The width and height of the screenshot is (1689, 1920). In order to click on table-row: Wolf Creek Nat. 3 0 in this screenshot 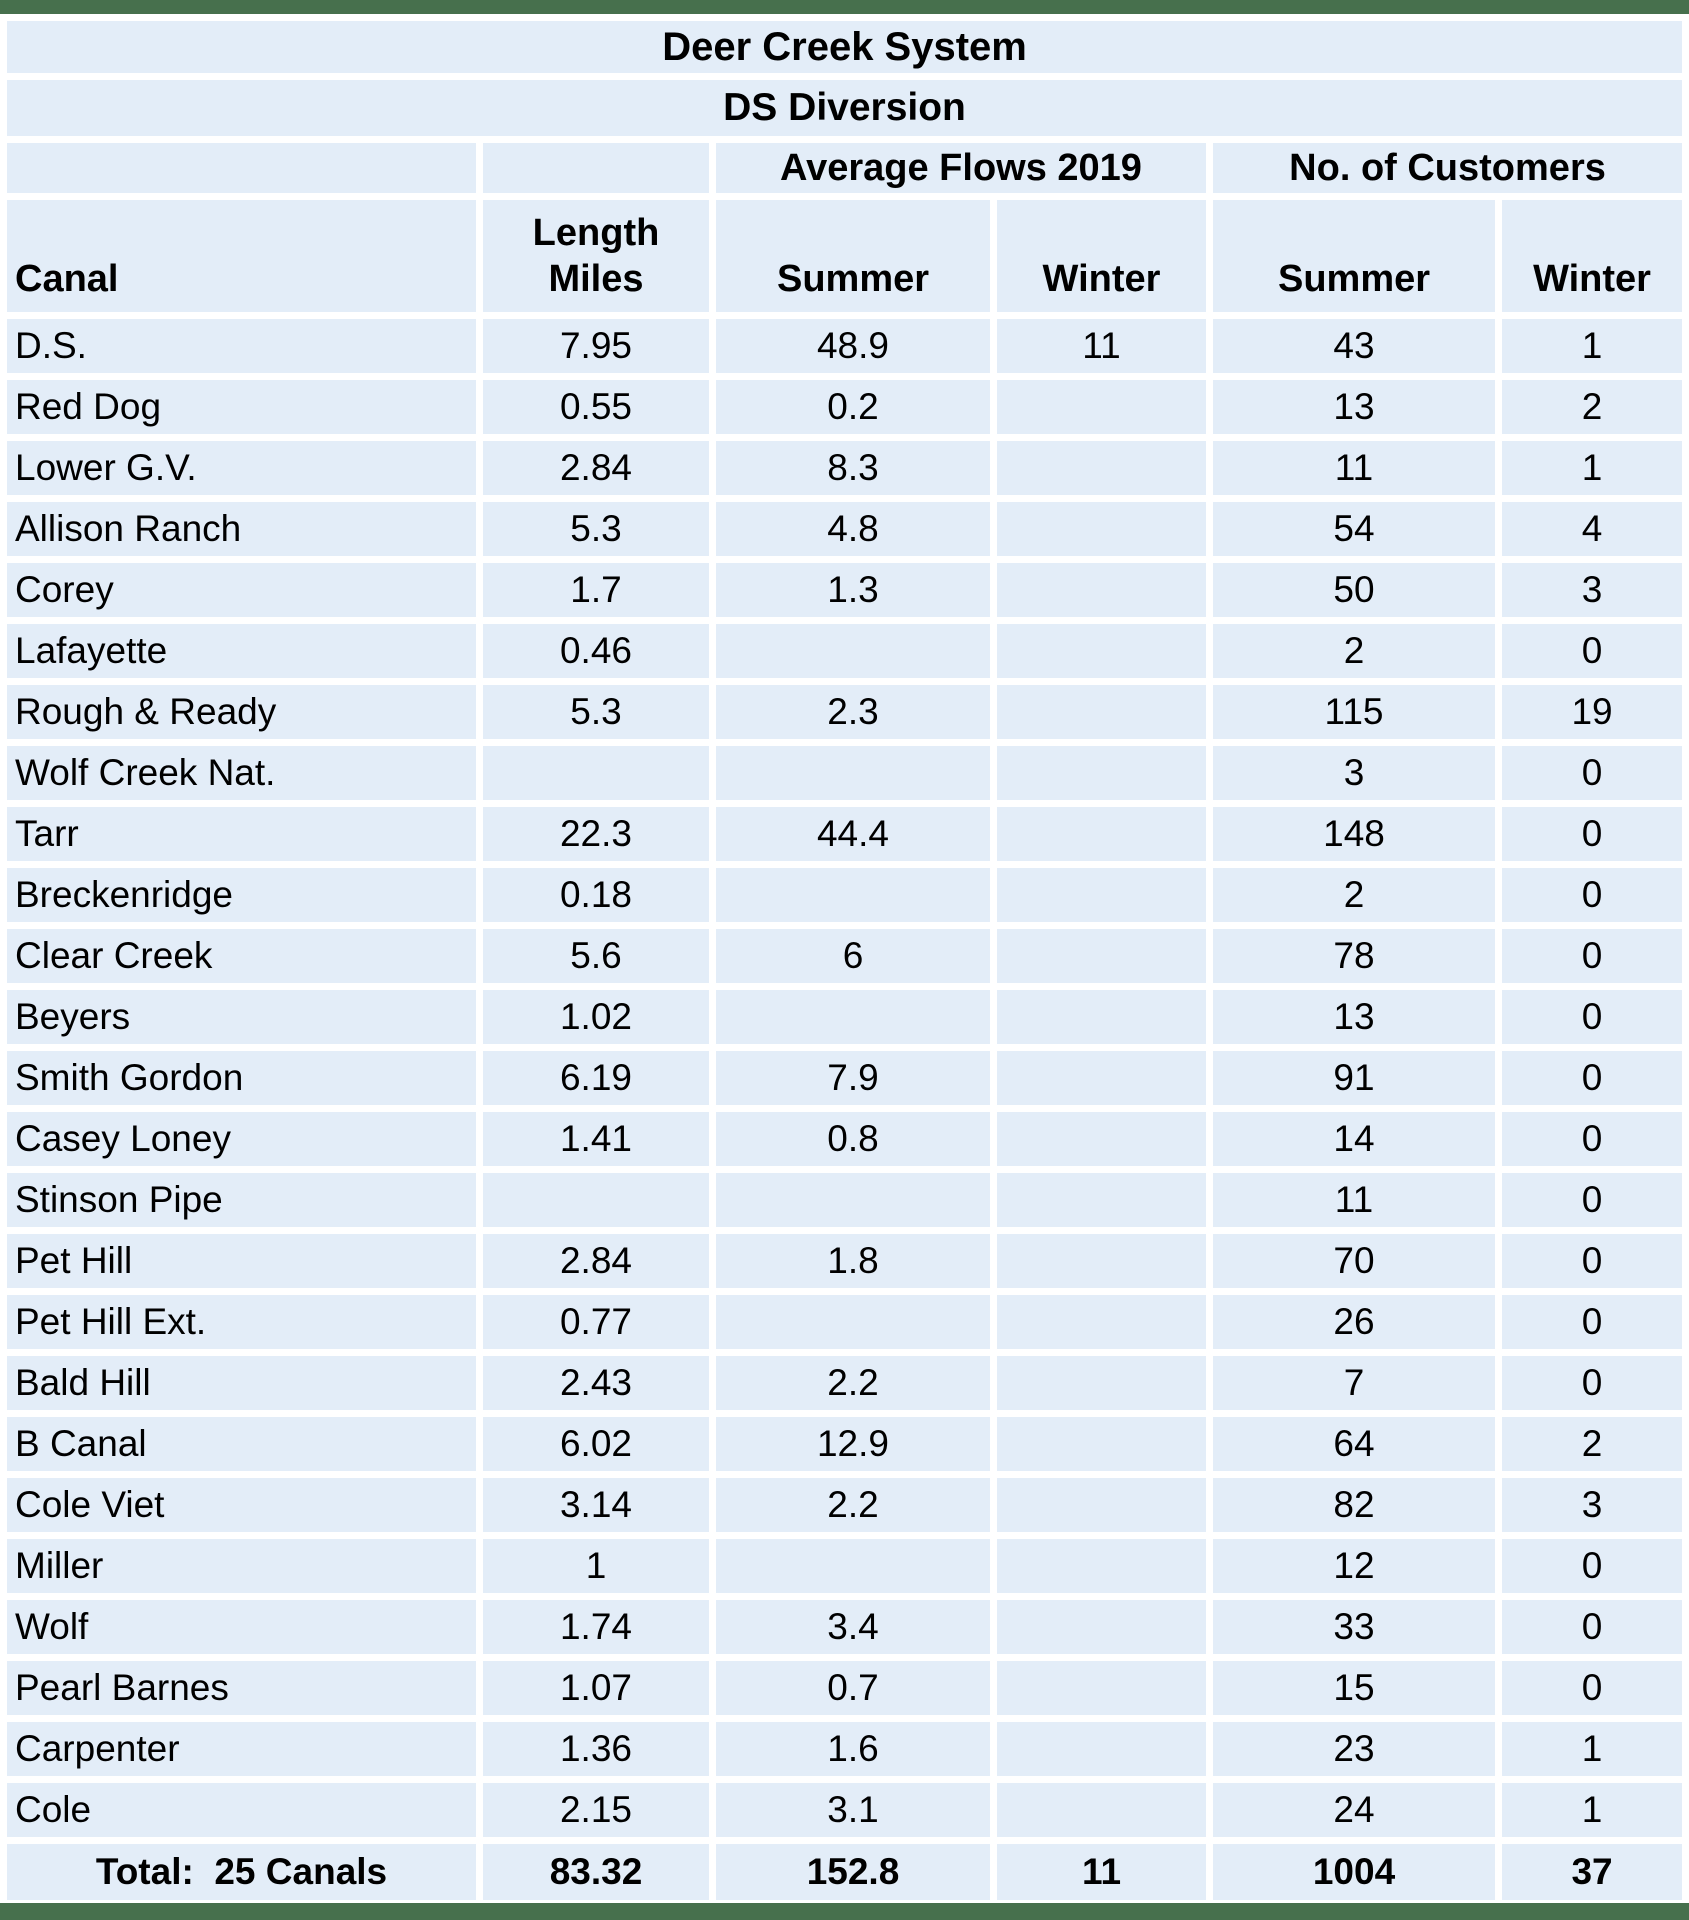, I will do `click(845, 773)`.